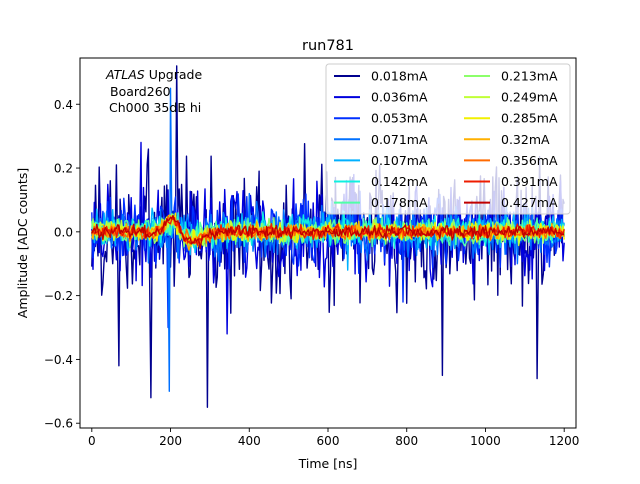 The image size is (640, 484). Describe the element at coordinates (529, 118) in the screenshot. I see `legend-label: 0.285mA` at that location.